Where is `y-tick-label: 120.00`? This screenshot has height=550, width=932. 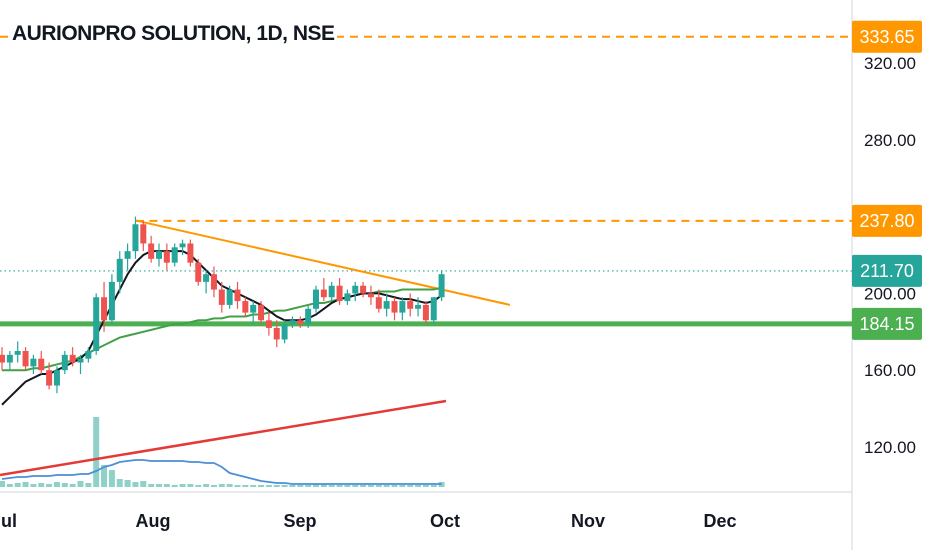 y-tick-label: 120.00 is located at coordinates (890, 447).